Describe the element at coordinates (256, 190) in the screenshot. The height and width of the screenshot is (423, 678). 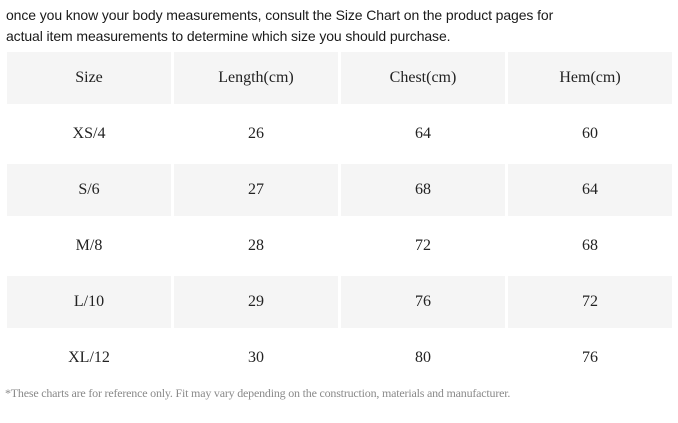
I see `cell-length: 27` at that location.